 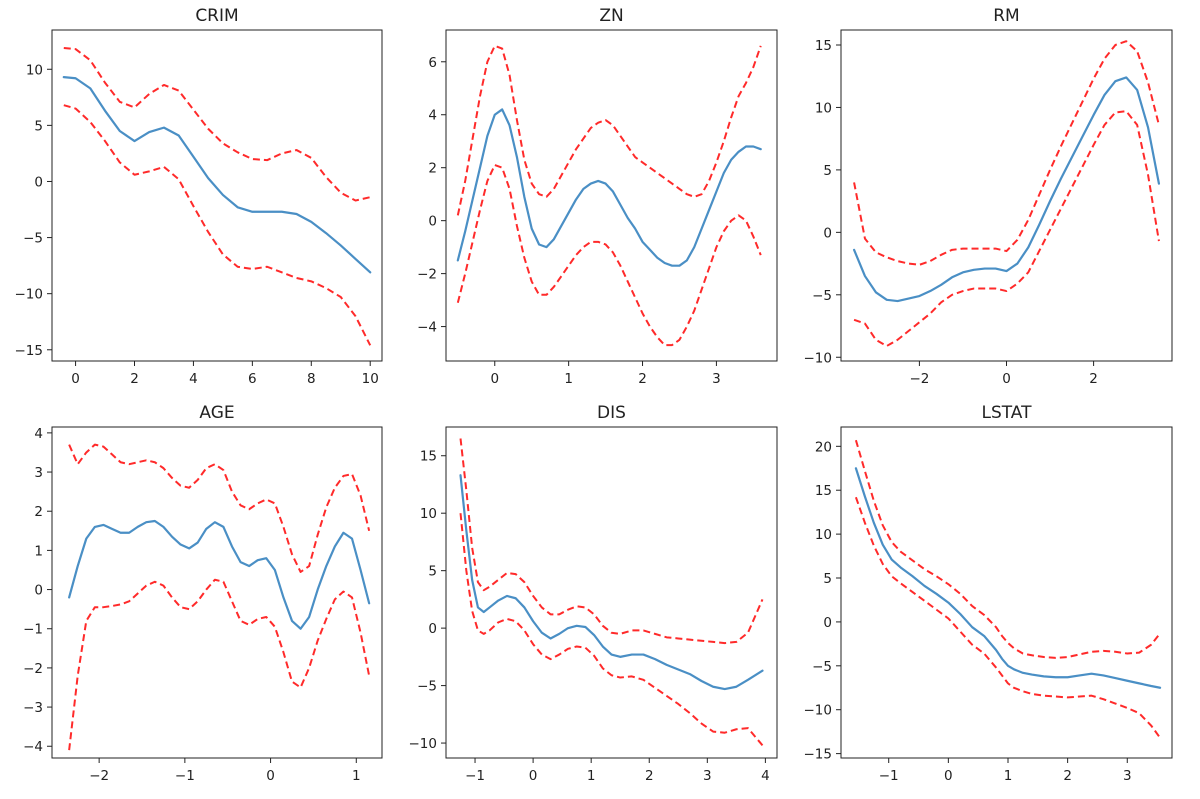 I want to click on subplot-title: AGE, so click(x=216, y=413).